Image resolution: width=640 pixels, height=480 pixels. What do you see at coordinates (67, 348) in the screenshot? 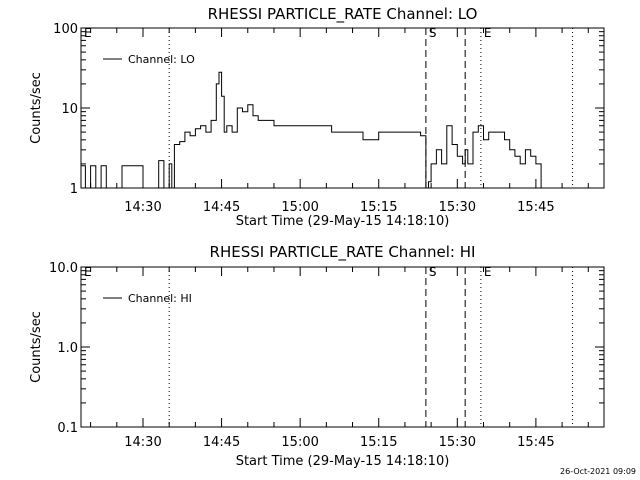
I see `y-tick-label: 1.0` at bounding box center [67, 348].